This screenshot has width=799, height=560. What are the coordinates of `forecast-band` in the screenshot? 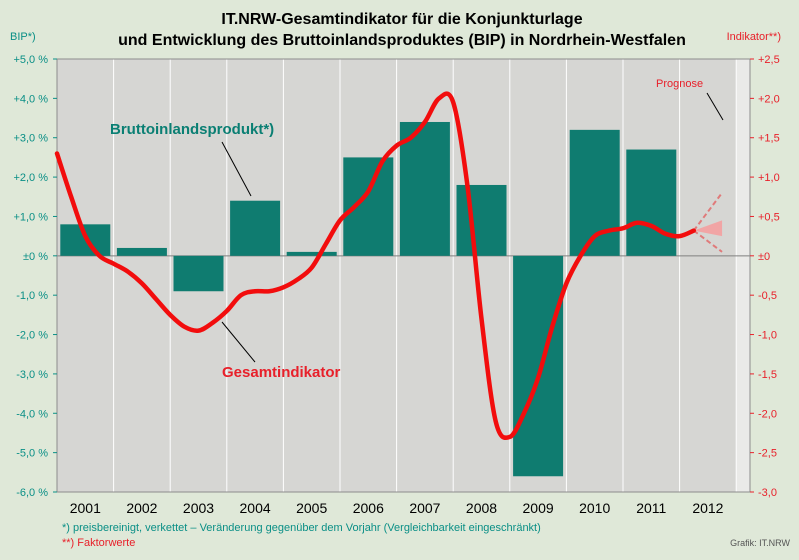 It's located at (708, 228).